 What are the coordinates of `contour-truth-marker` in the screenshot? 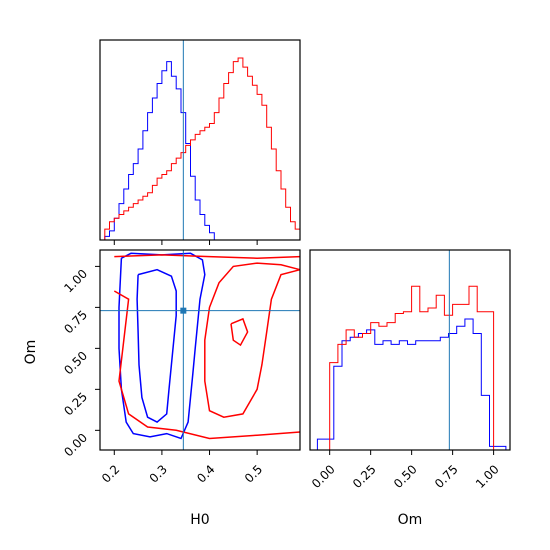 It's located at (183, 310).